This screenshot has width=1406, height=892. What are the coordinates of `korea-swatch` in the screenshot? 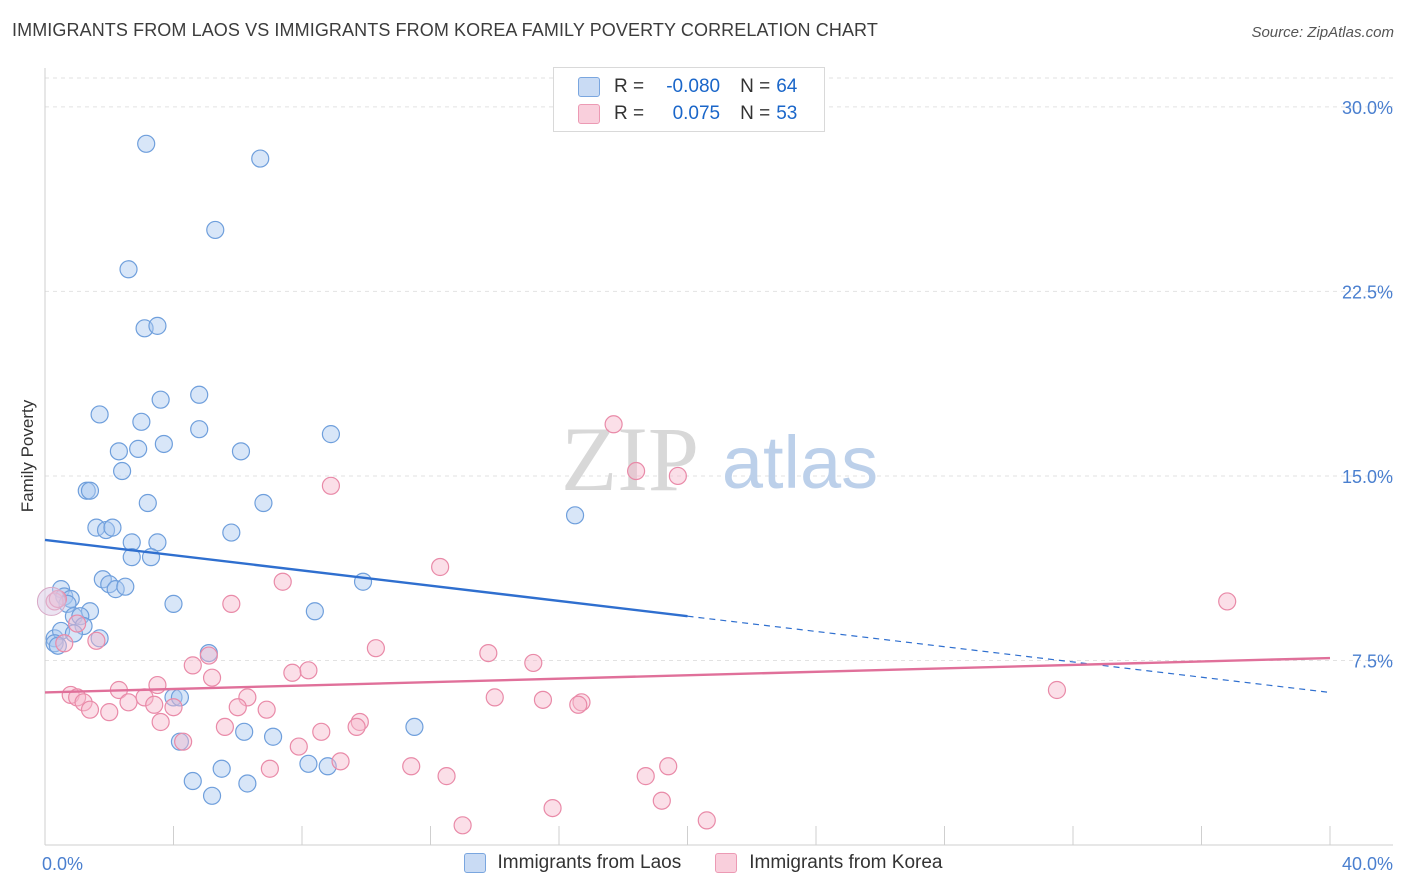 It's located at (726, 863).